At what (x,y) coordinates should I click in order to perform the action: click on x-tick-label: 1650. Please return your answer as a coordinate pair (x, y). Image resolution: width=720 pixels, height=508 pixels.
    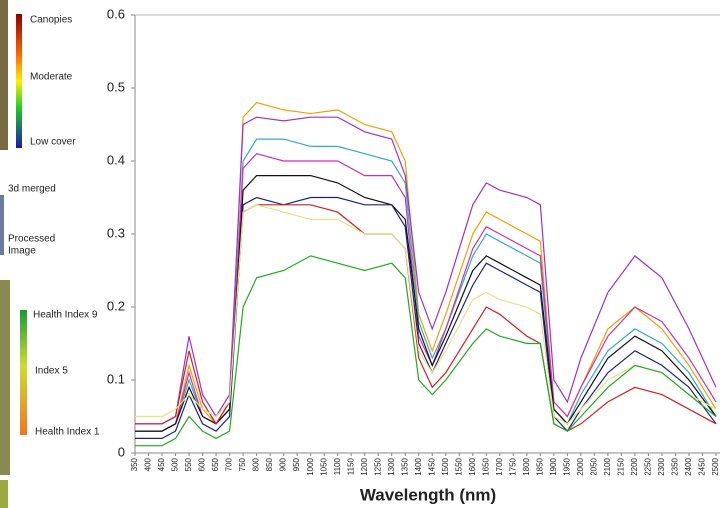
    Looking at the image, I should click on (485, 466).